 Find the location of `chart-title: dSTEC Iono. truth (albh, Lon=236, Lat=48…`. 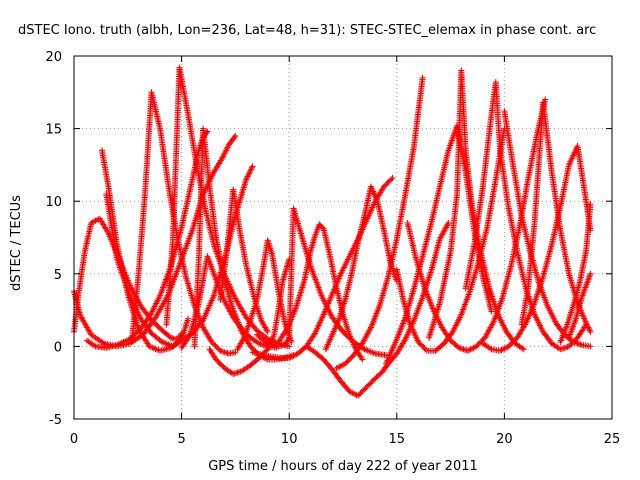

chart-title: dSTEC Iono. truth (albh, Lon=236, Lat=48… is located at coordinates (307, 30).